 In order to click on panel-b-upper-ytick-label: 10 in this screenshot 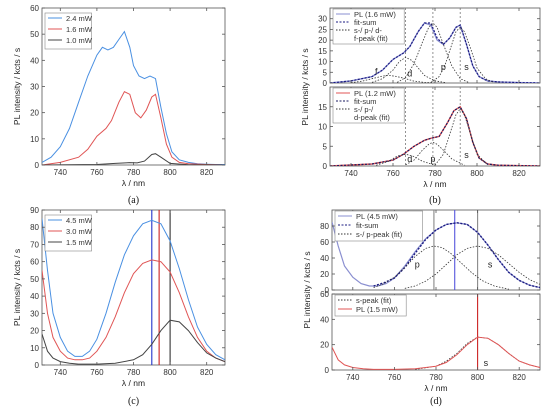, I will do `click(322, 62)`.